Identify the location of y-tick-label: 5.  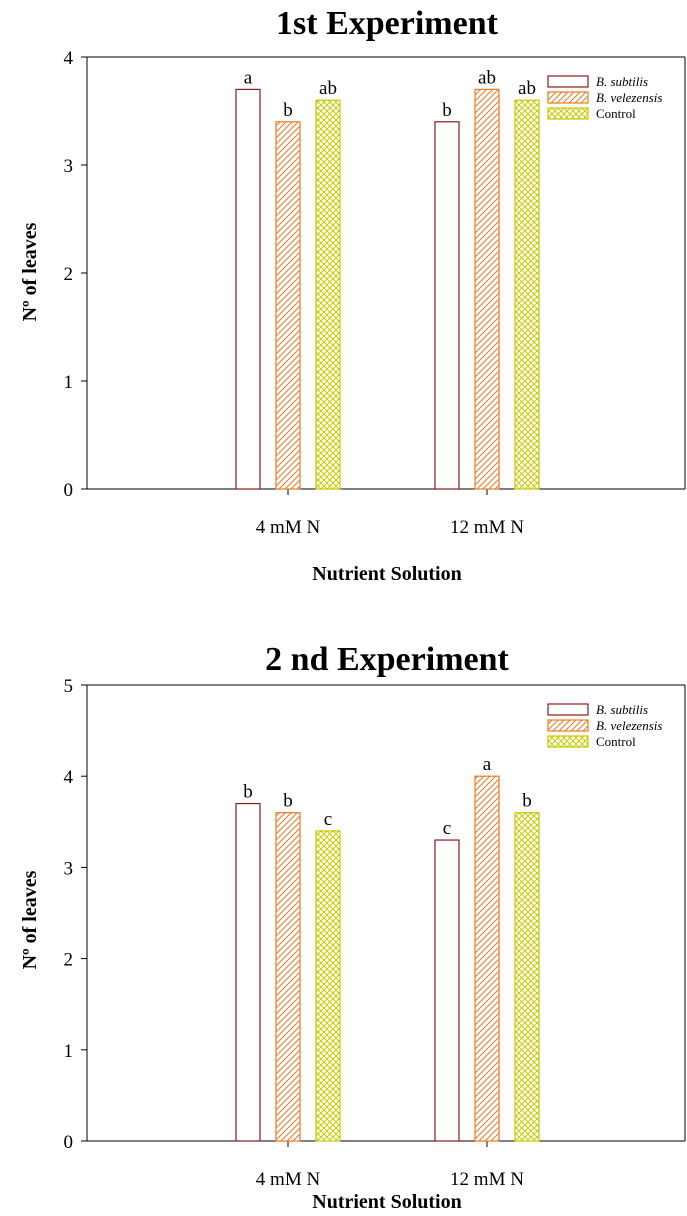
(69, 686).